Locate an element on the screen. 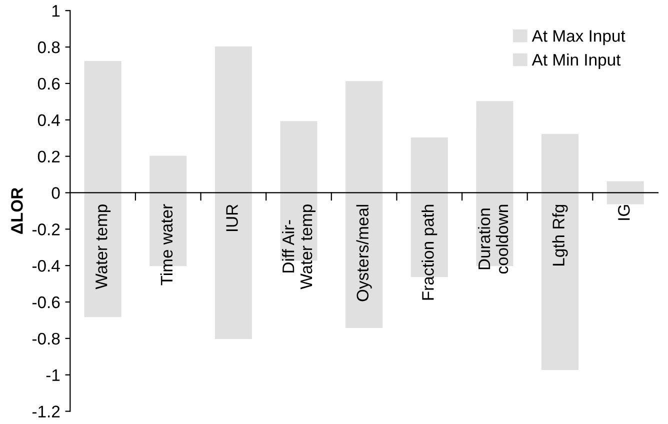  y-tick-label: 0.8 is located at coordinates (49, 47).